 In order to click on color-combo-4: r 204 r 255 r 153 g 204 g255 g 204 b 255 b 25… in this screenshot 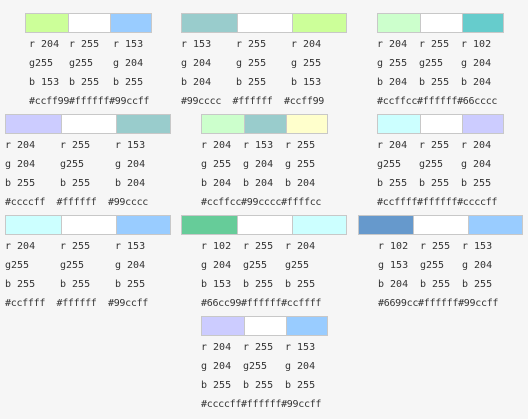, I will do `click(88, 163)`.